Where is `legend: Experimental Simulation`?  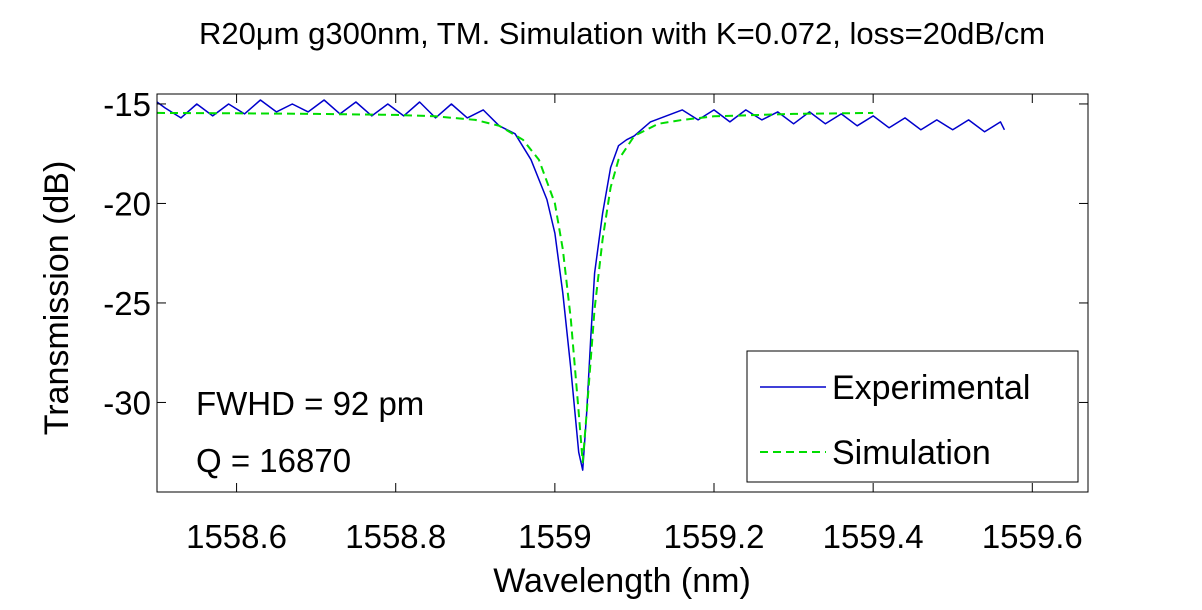
legend: Experimental Simulation is located at coordinates (912, 416).